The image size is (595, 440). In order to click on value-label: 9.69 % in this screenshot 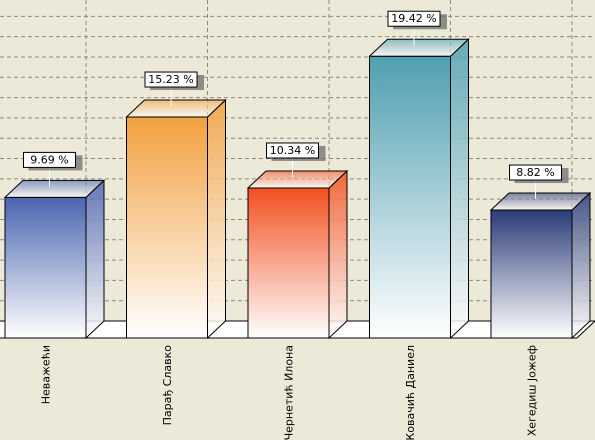, I will do `click(49, 159)`.